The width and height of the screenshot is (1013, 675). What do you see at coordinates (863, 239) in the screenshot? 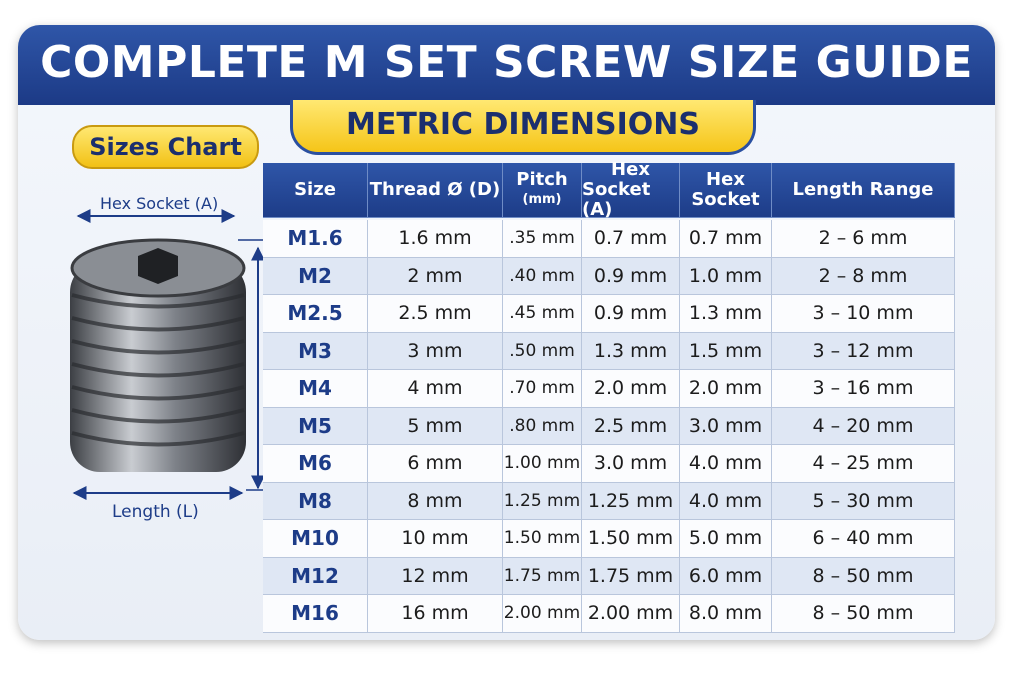
I see `table-cell: 2 – 6 mm` at bounding box center [863, 239].